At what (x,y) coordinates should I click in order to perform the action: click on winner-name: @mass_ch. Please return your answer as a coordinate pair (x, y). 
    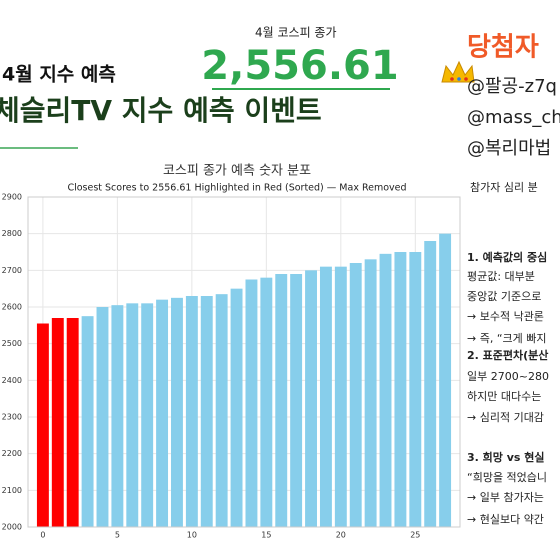
    Looking at the image, I should click on (513, 117).